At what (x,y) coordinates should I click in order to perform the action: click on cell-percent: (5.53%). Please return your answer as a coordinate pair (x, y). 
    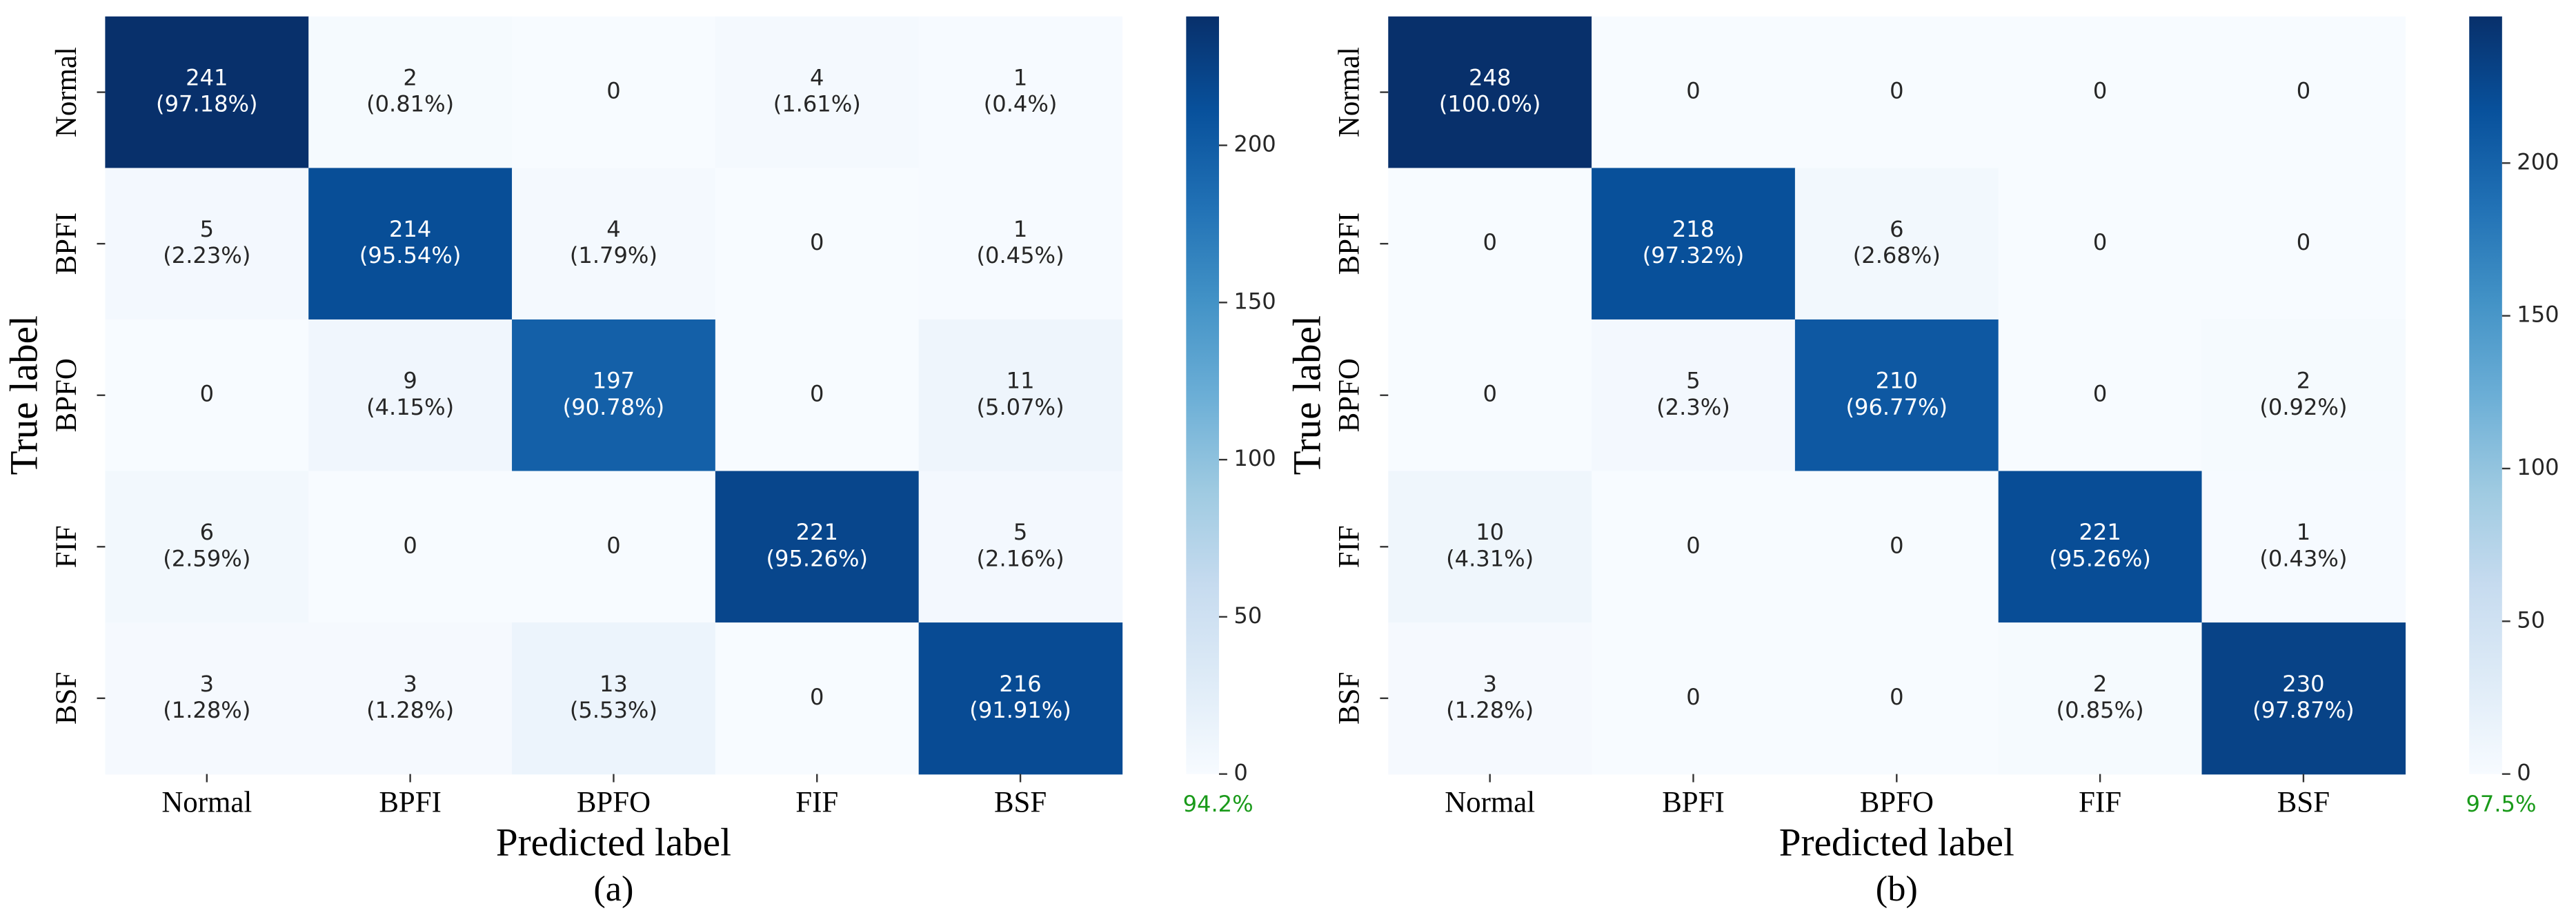
    Looking at the image, I should click on (613, 710).